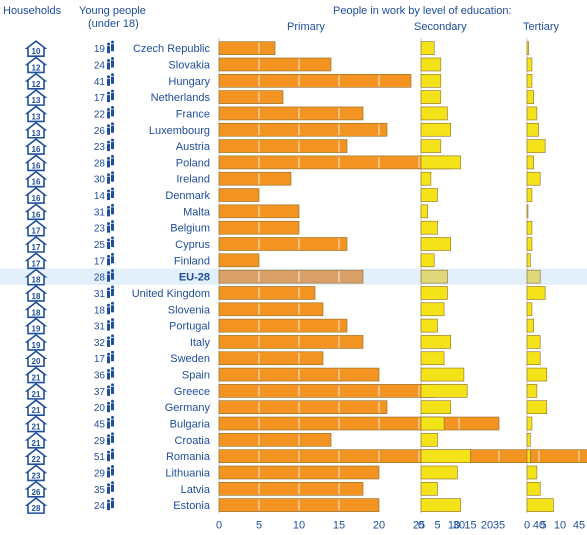  I want to click on house-icon: 26, so click(36, 489).